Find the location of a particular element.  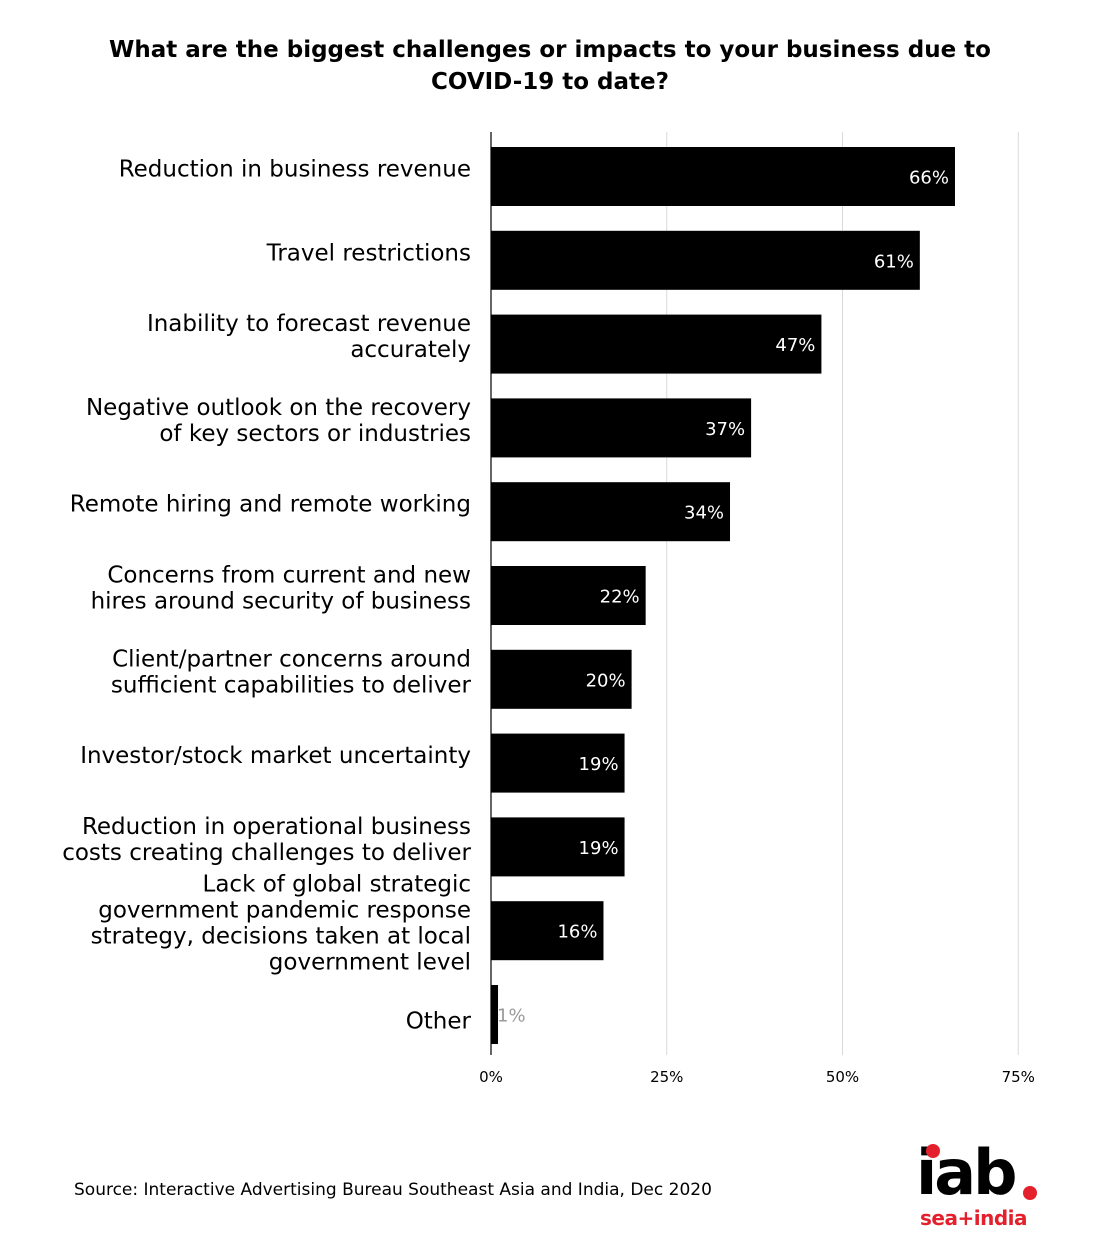

bar-value-label-4: 34% is located at coordinates (704, 513).